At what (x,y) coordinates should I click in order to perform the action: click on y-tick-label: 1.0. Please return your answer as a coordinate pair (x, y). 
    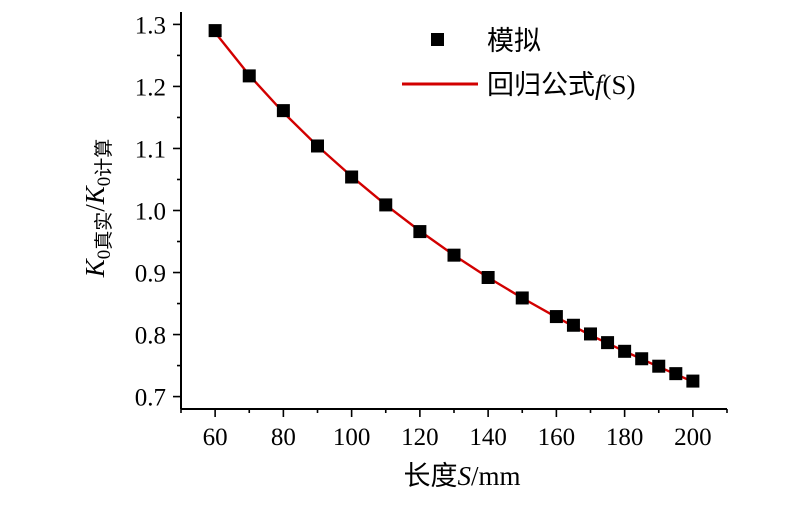
    Looking at the image, I should click on (150, 212).